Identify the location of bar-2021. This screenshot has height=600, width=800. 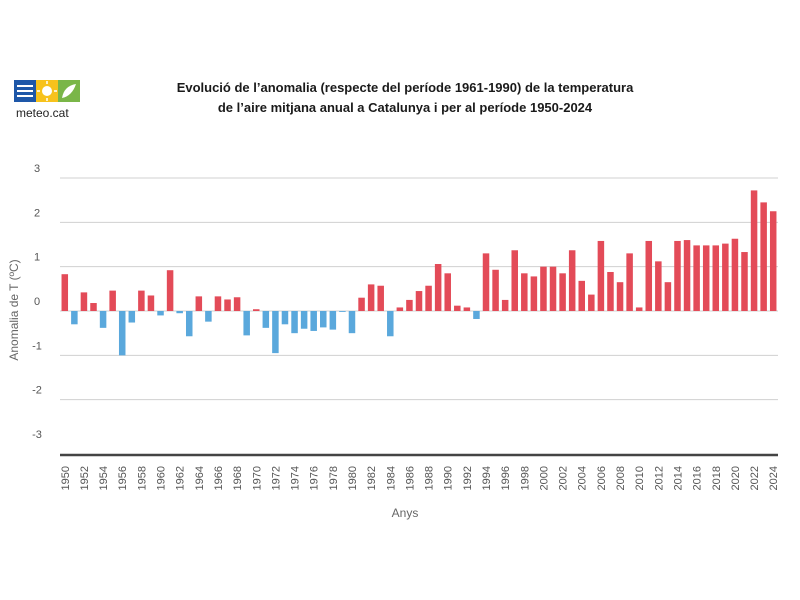
(744, 281).